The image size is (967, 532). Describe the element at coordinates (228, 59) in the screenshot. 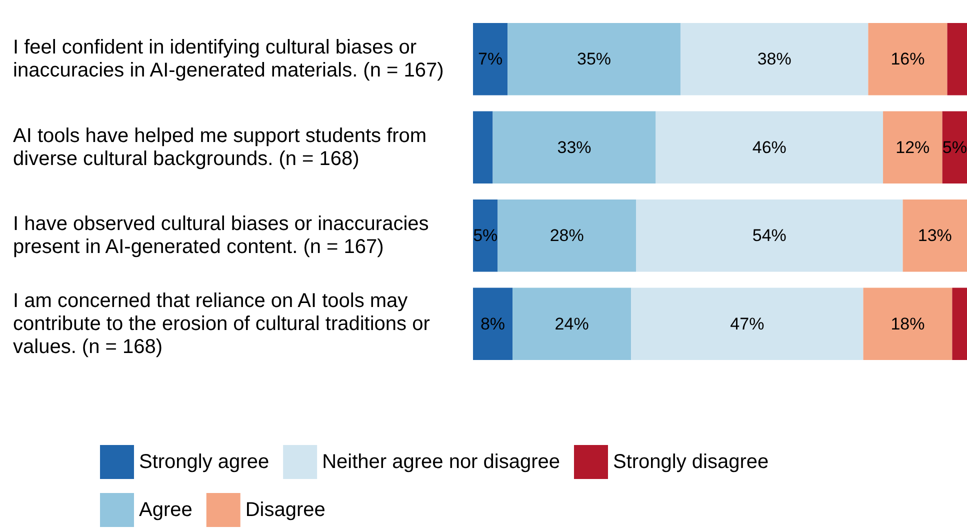

I see `y-tick-label: I feel confident in identifying cultural biases or inaccuracies in AI-generated materials. (n = 167)` at that location.